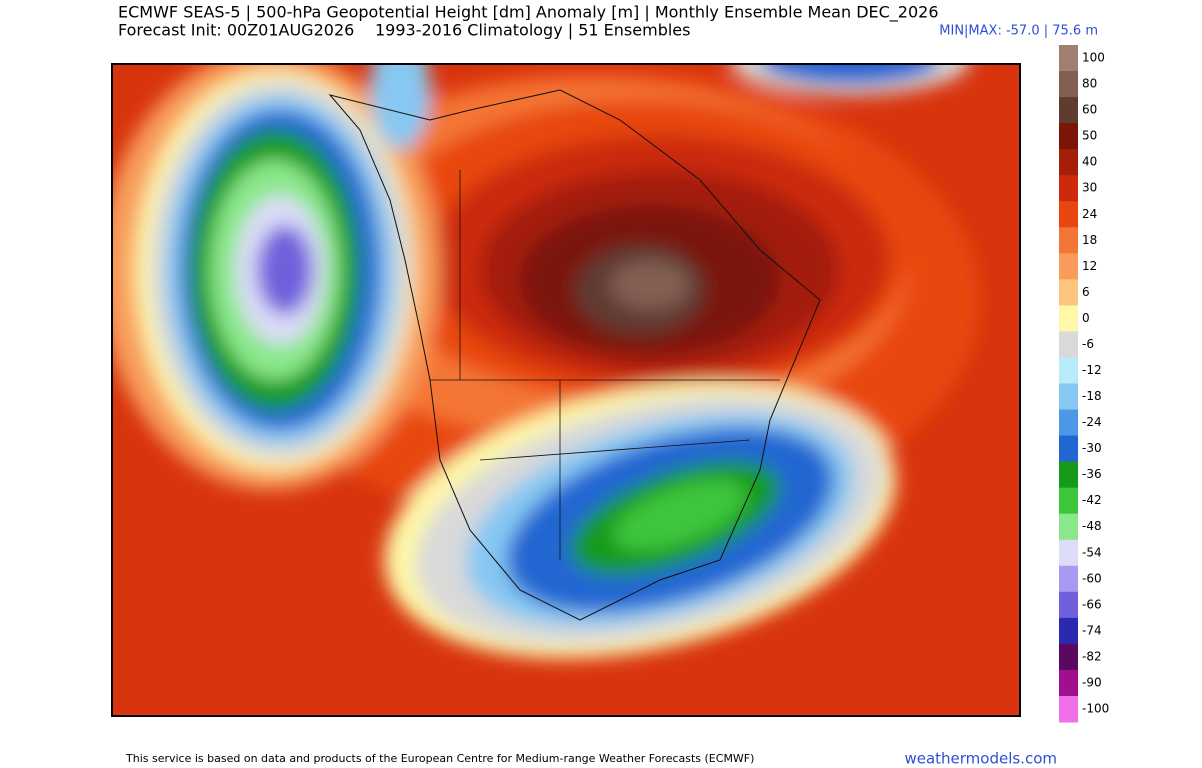 This screenshot has height=768, width=1202. What do you see at coordinates (1089, 84) in the screenshot?
I see `colorbar-label: 80` at bounding box center [1089, 84].